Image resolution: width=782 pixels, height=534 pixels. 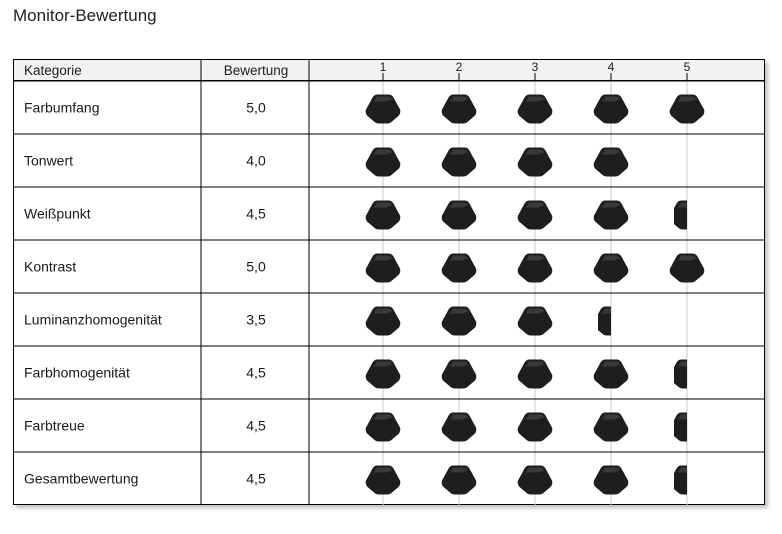 I want to click on header-row, so click(x=389, y=70).